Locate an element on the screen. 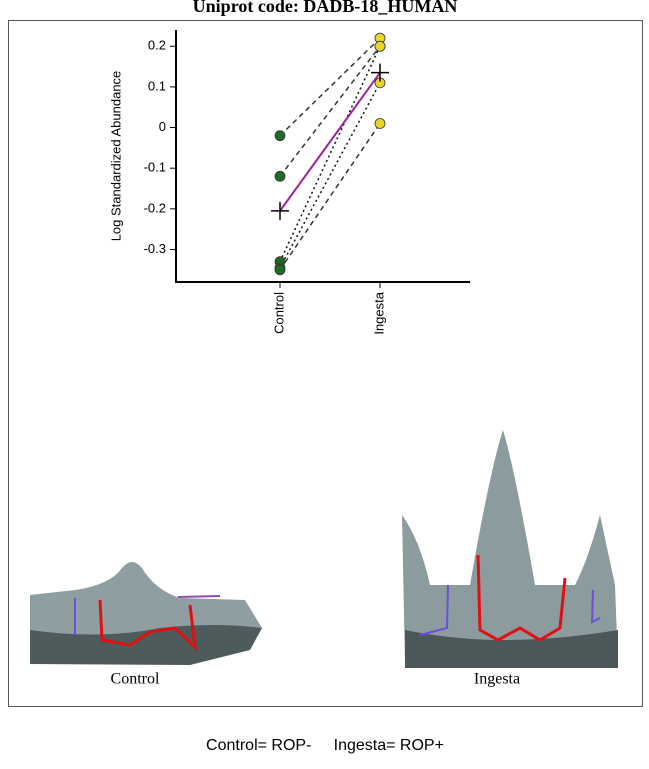 Image resolution: width=649 pixels, height=769 pixels. plot: -0.3 -0.2 -0.1 0 0.1 0.2 Control Ingesta is located at coordinates (266, 183).